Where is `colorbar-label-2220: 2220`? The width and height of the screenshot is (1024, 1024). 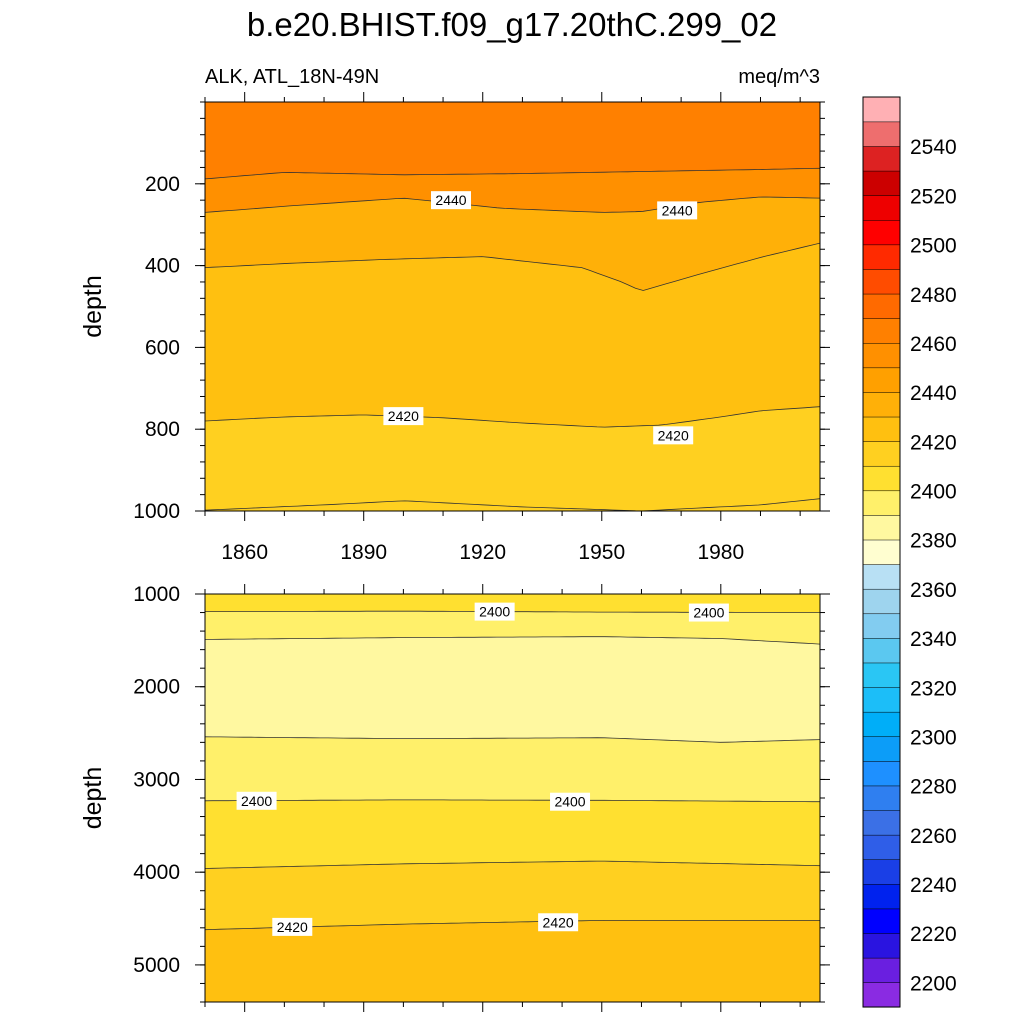 colorbar-label-2220: 2220 is located at coordinates (933, 934).